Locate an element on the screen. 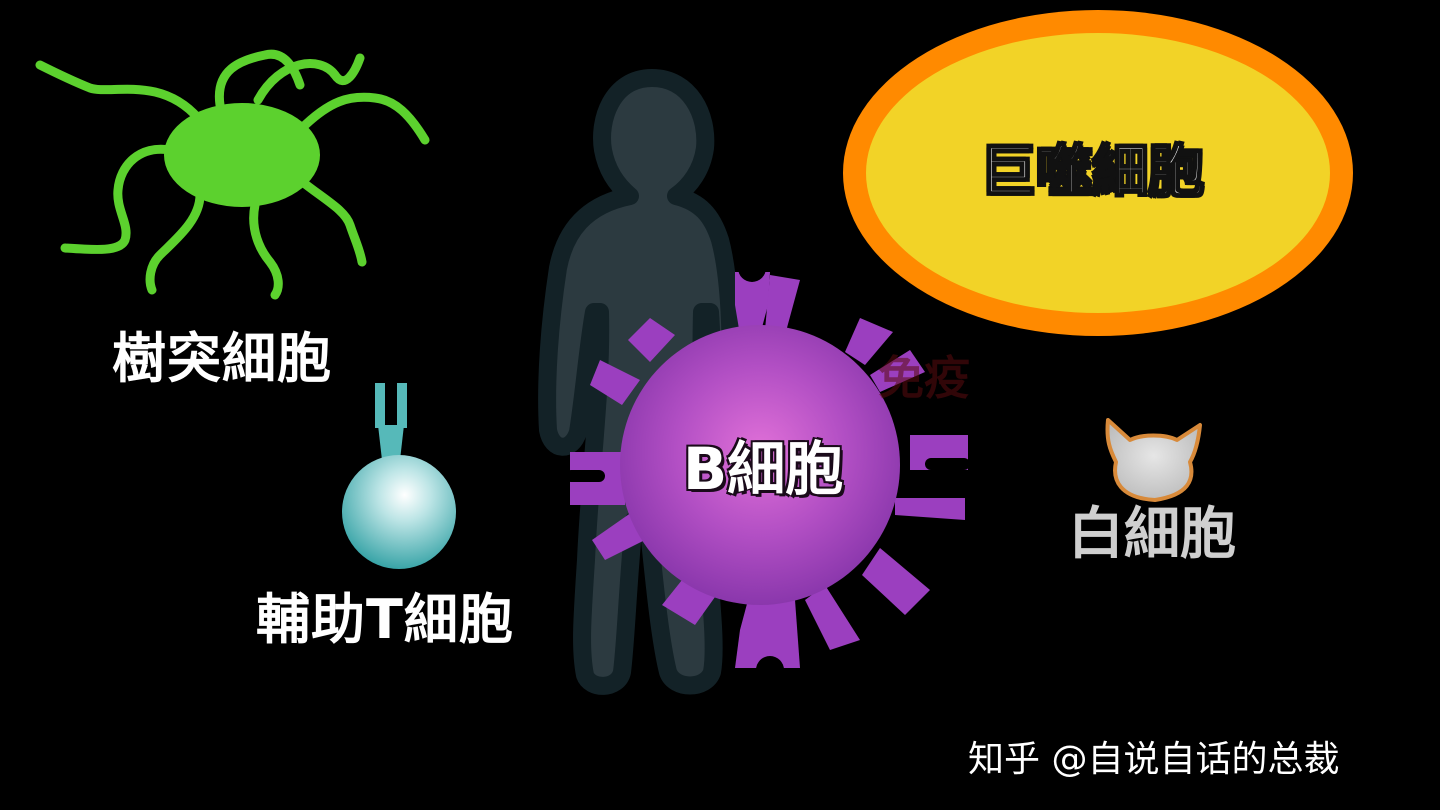  background-text: 免疫 is located at coordinates (924, 378).